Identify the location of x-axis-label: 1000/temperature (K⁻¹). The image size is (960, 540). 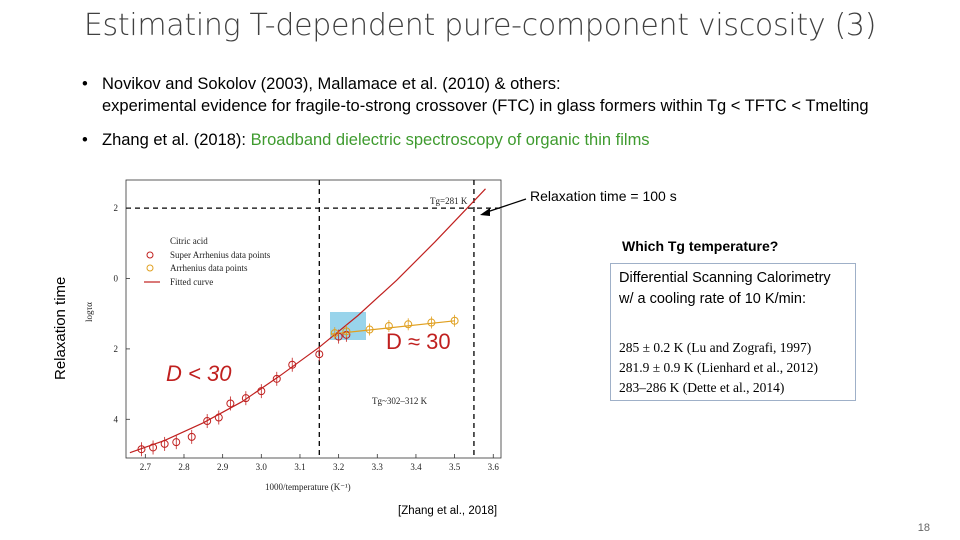
(308, 487).